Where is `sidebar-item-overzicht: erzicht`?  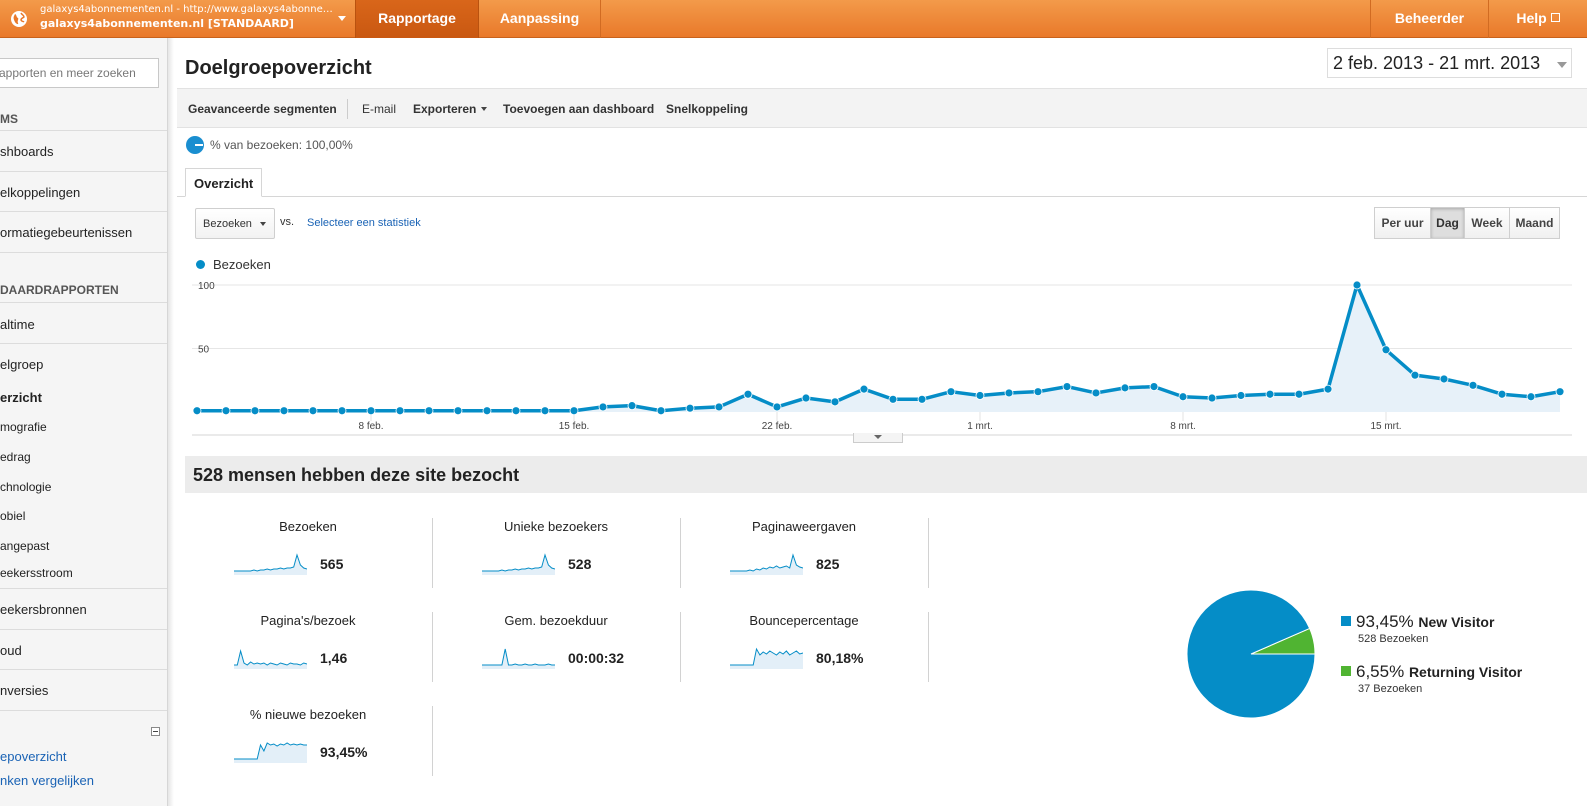
sidebar-item-overzicht: erzicht is located at coordinates (21, 397).